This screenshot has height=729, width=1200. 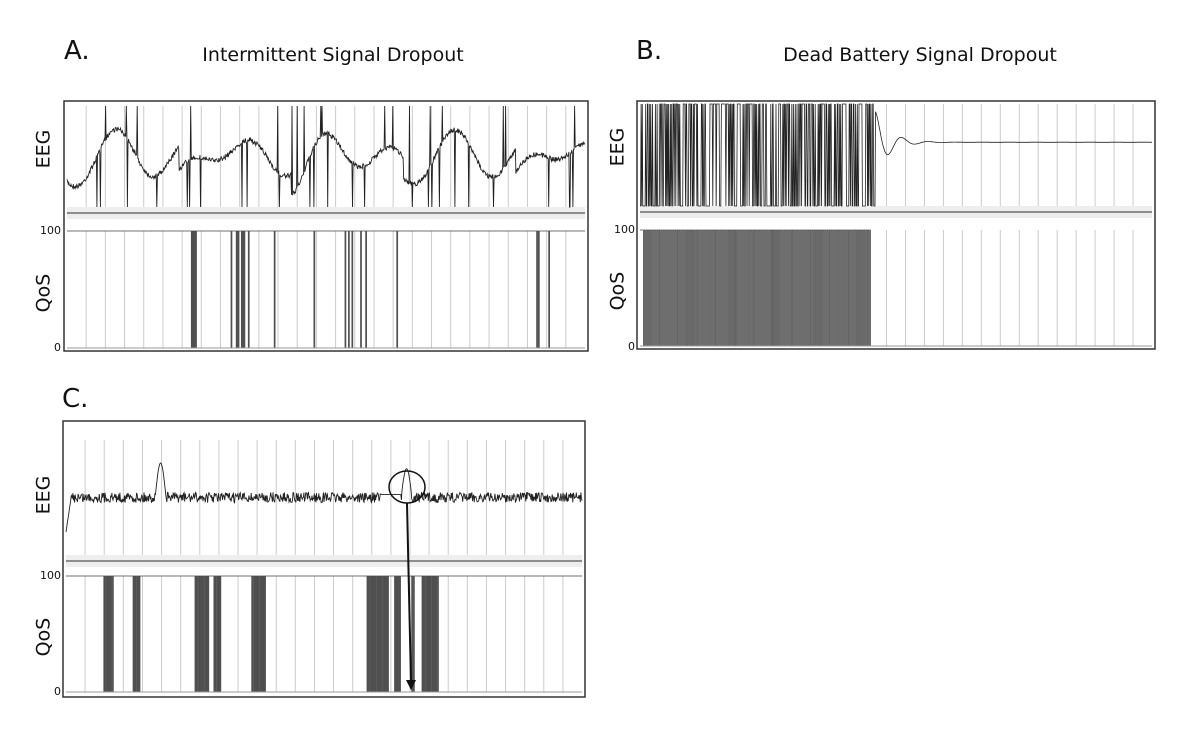 I want to click on panel-b-letter: B., so click(x=649, y=51).